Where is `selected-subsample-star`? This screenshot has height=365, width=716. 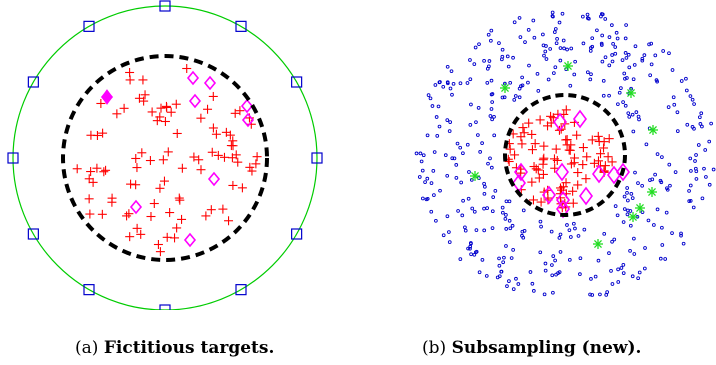 selected-subsample-star is located at coordinates (505, 88).